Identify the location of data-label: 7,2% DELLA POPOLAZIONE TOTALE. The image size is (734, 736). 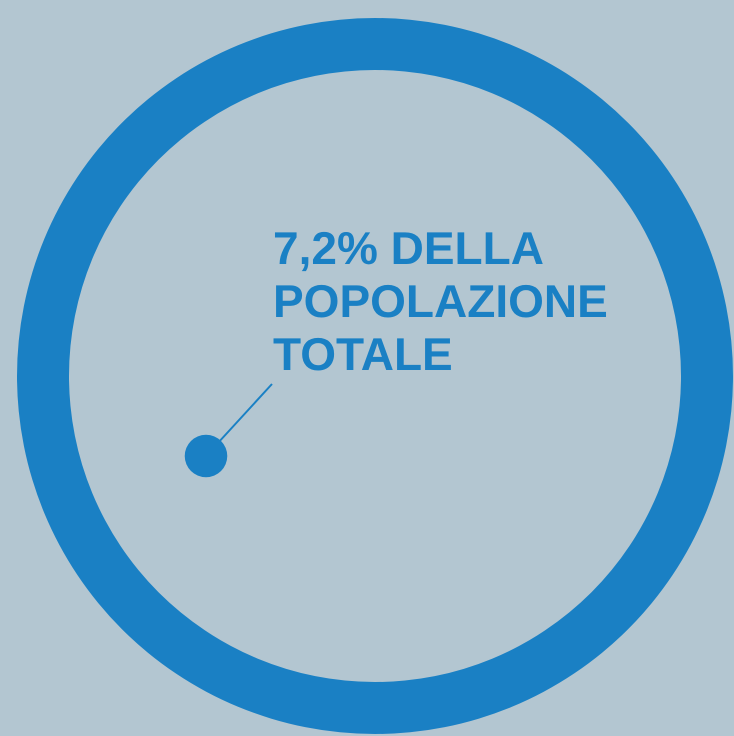
(440, 301).